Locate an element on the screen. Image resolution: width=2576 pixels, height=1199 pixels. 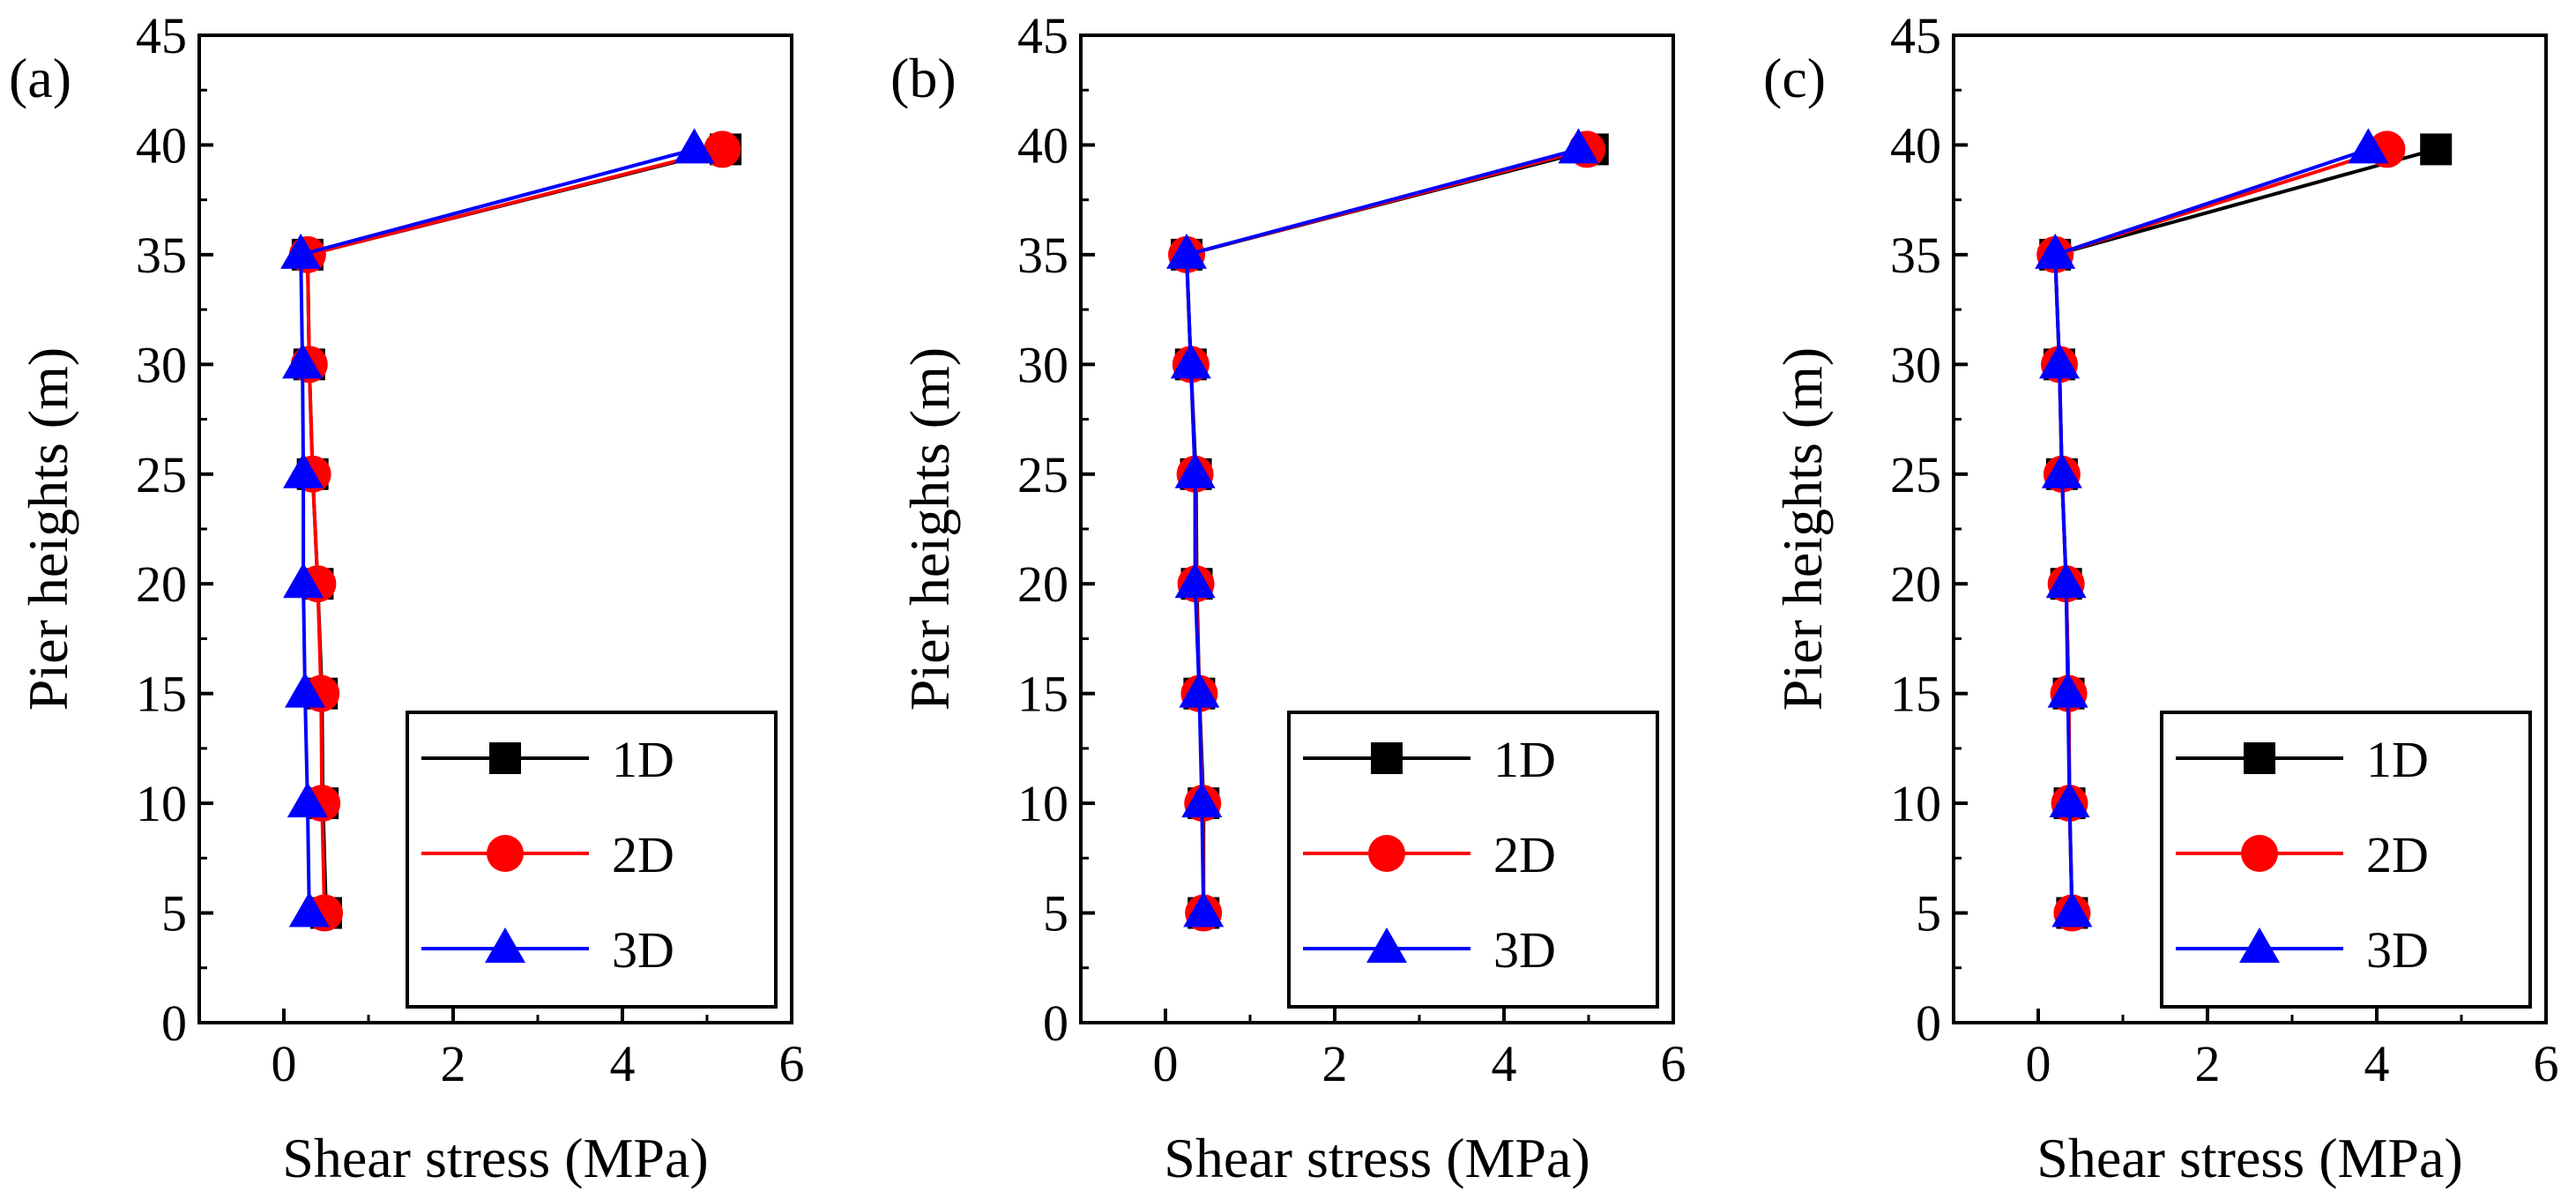
data-point-1D is located at coordinates (2437, 149).